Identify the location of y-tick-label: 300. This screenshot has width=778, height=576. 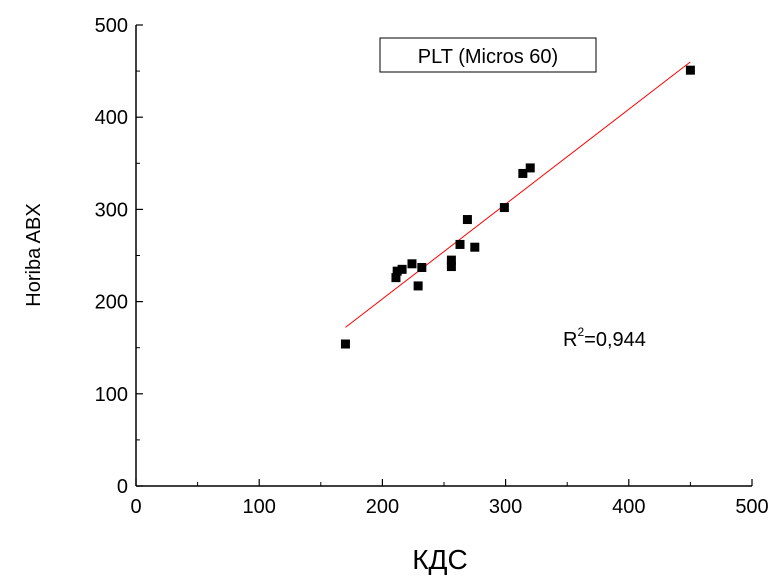
(111, 210).